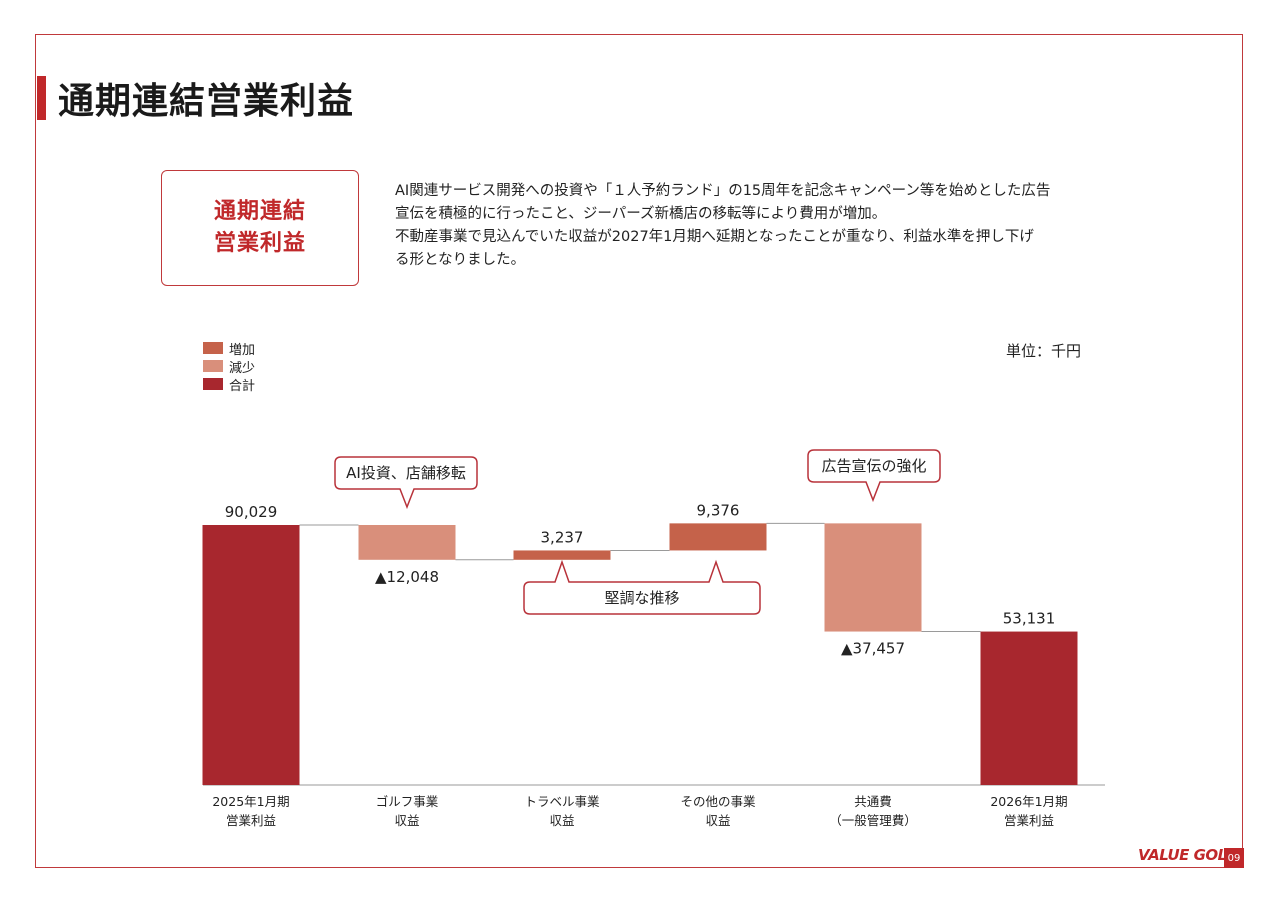  I want to click on value-label: 9,376, so click(718, 510).